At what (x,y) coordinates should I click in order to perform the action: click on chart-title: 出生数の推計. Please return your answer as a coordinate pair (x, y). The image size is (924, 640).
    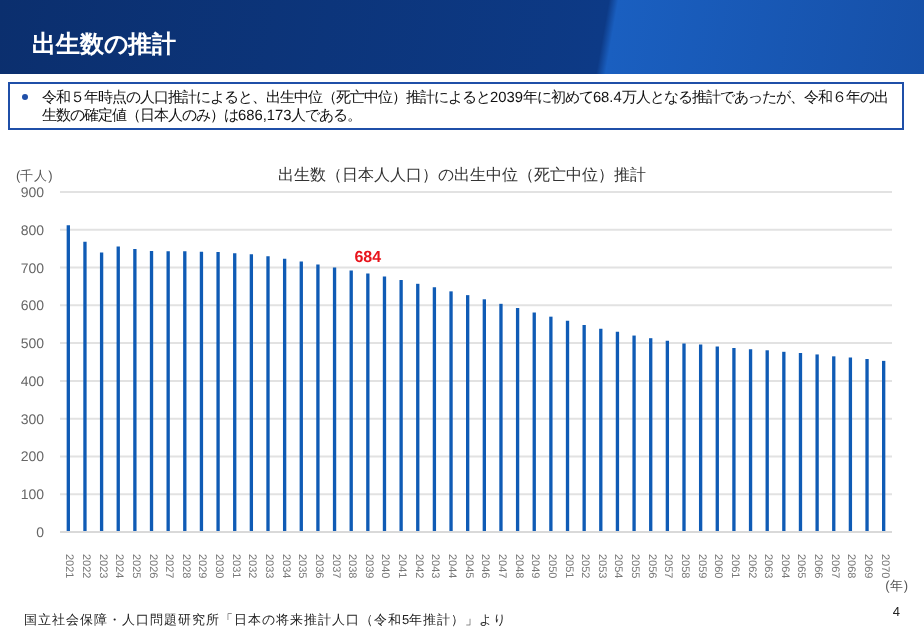
    Looking at the image, I should click on (104, 45).